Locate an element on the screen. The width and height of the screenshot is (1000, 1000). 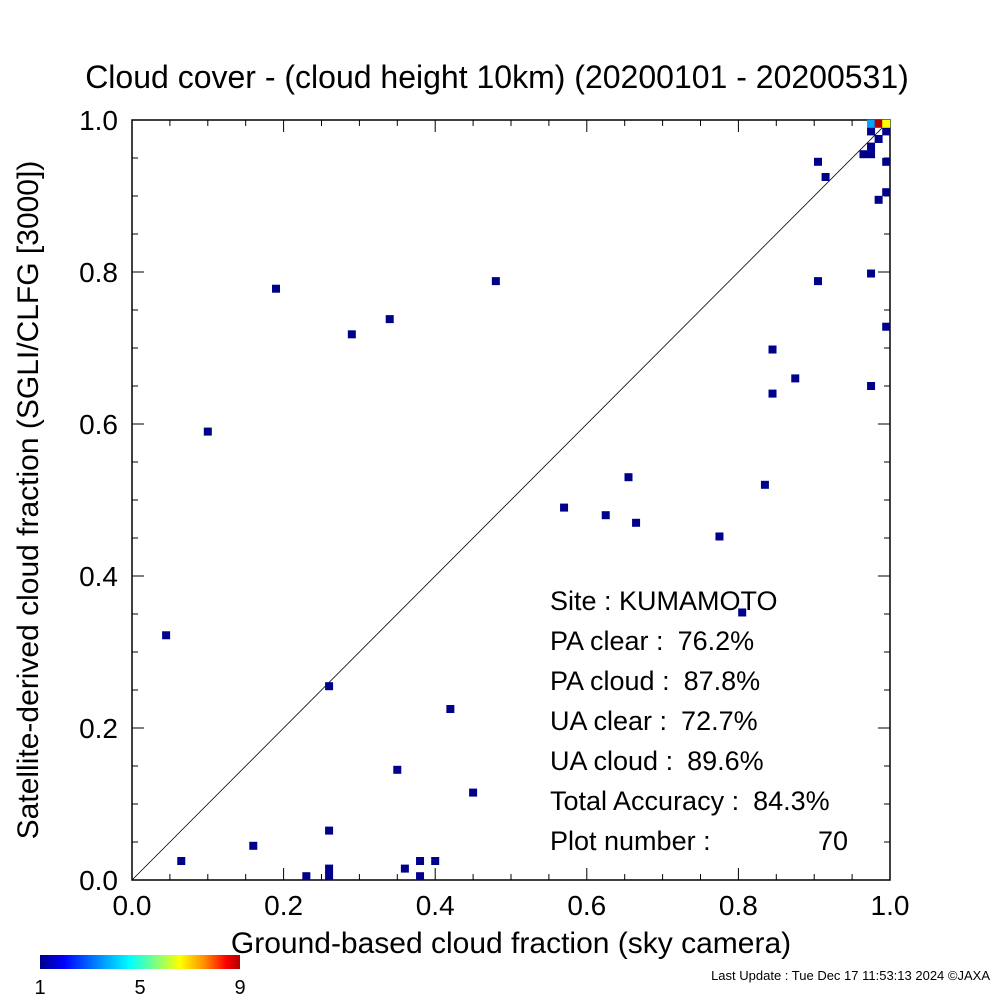
x-tick-label: 0.0 is located at coordinates (132, 905).